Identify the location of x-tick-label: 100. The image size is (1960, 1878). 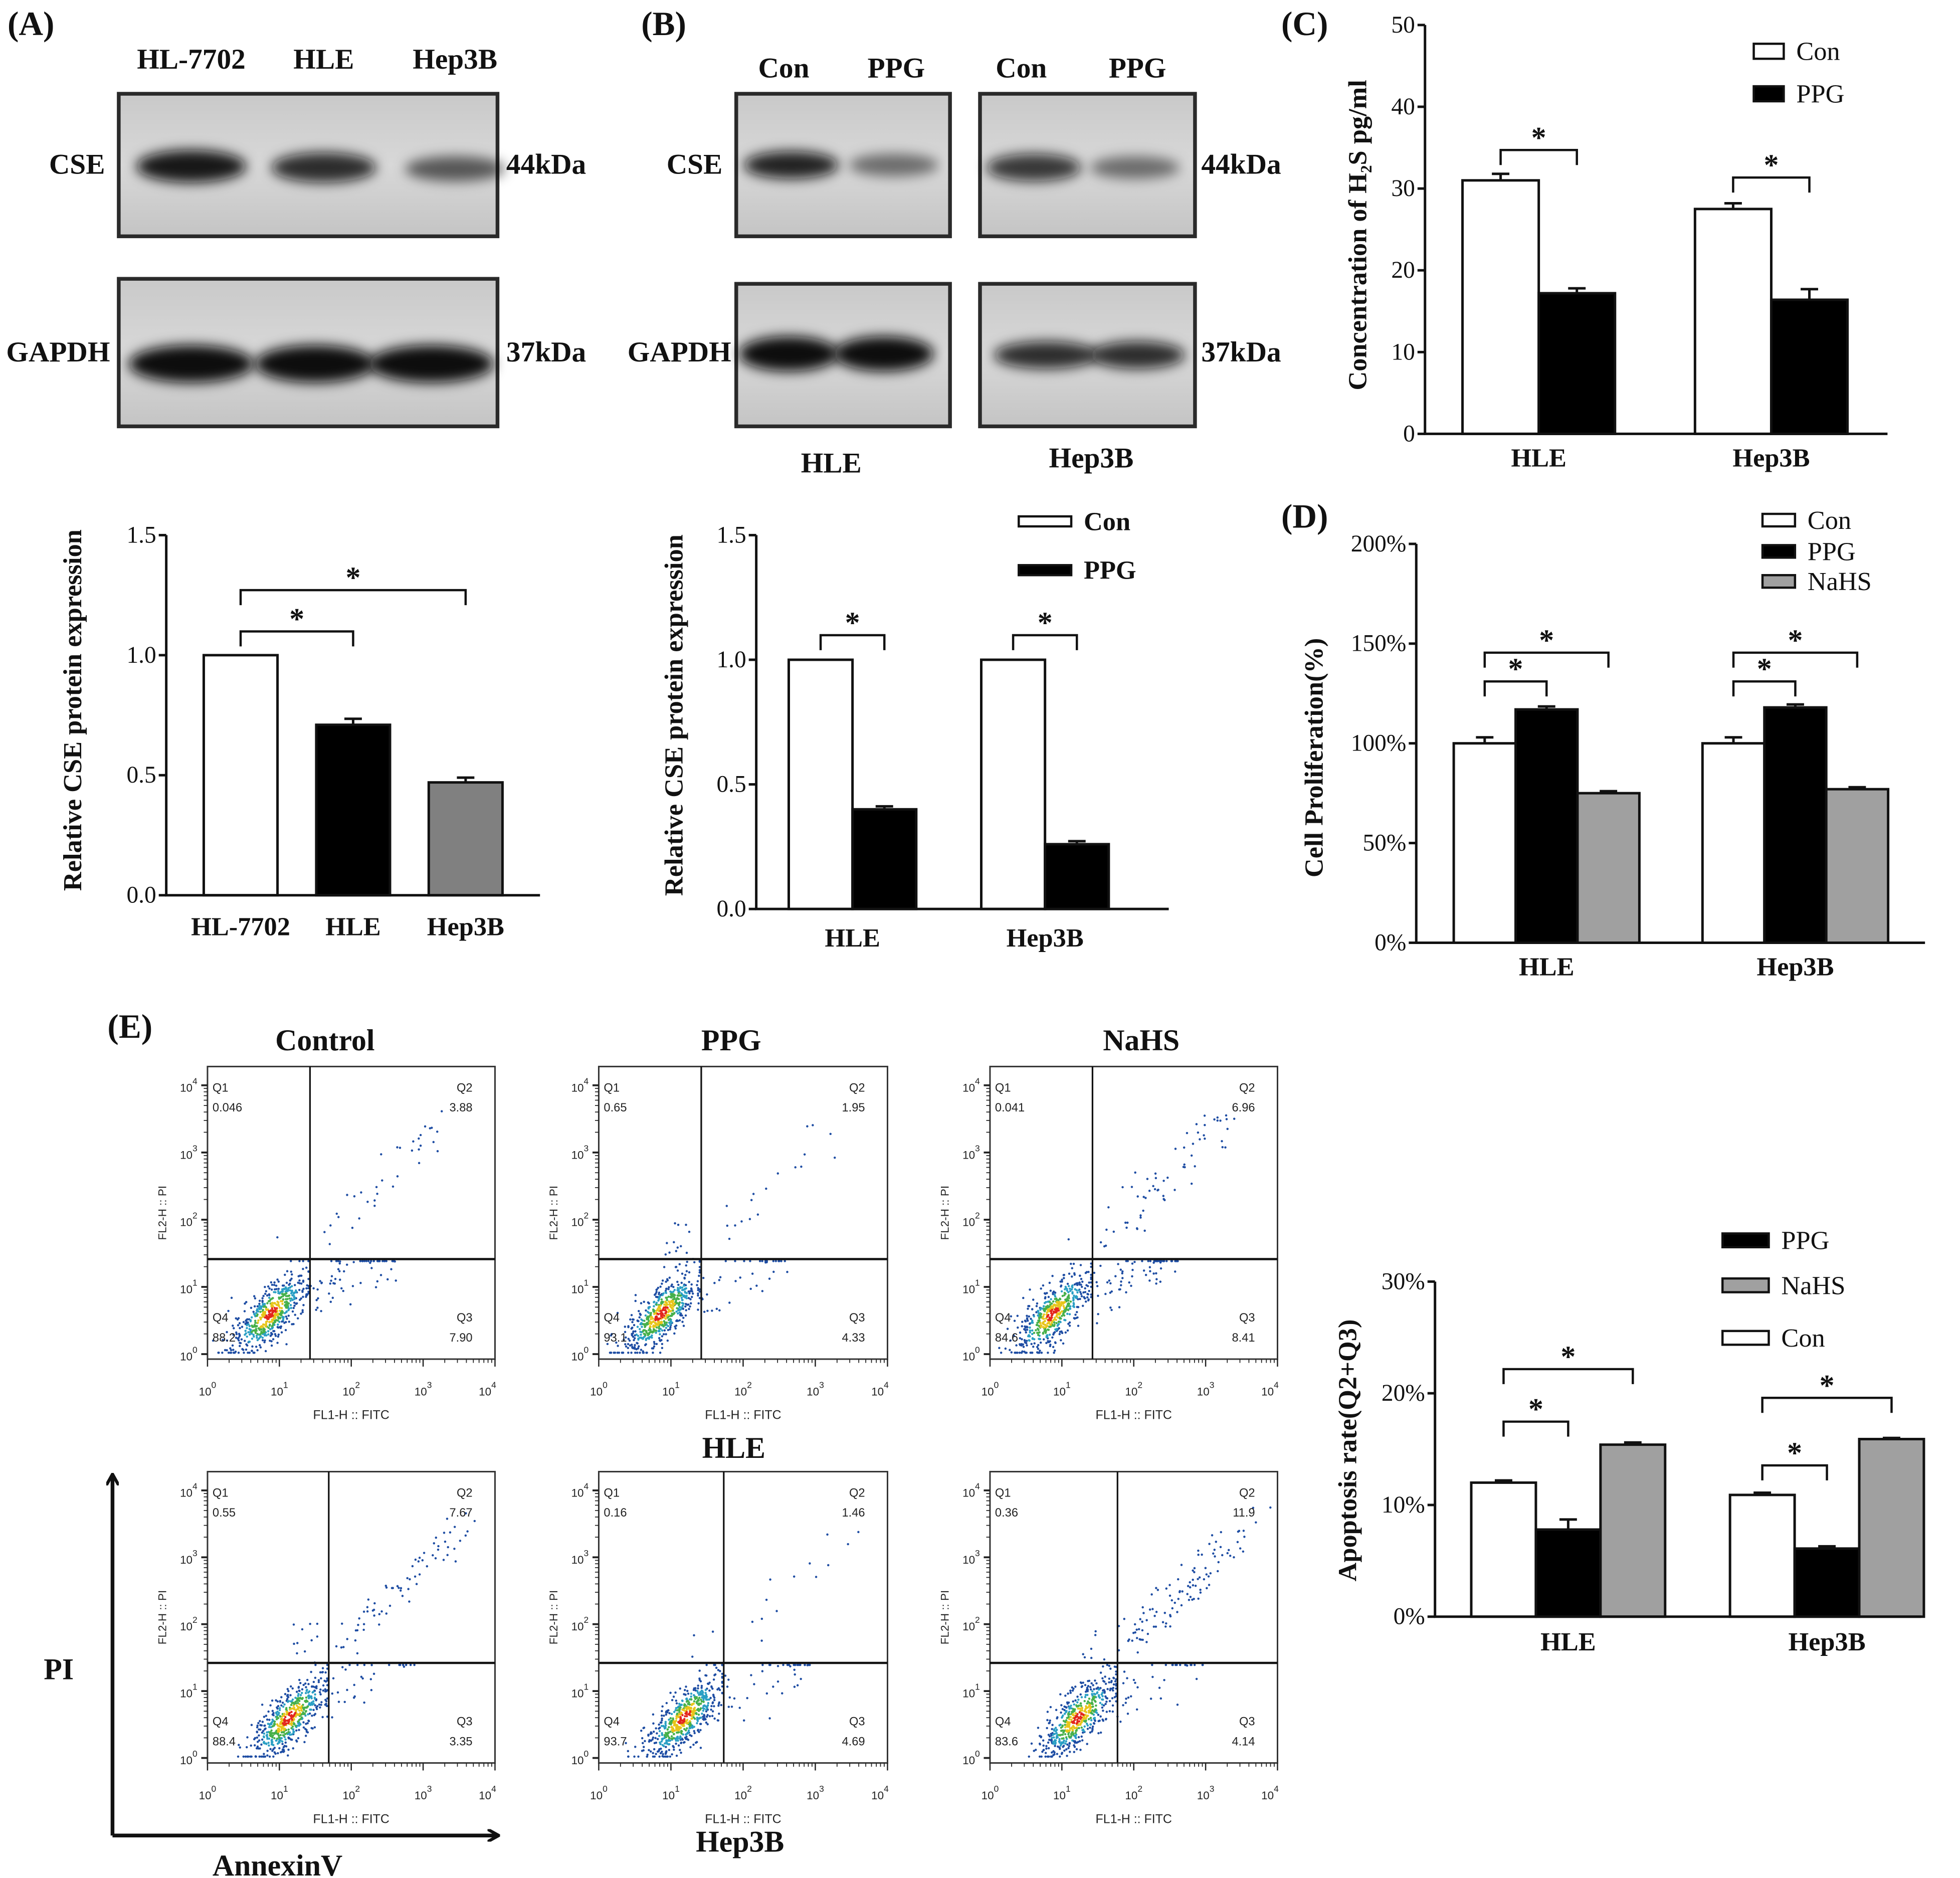
(208, 1793).